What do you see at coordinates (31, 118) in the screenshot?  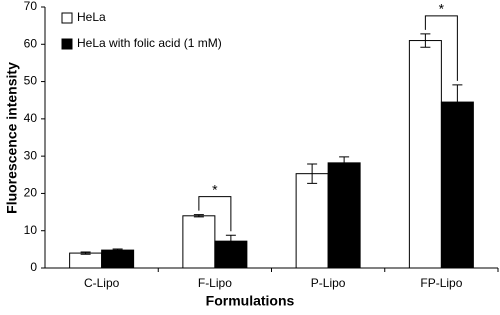 I see `y-tick-label: 40` at bounding box center [31, 118].